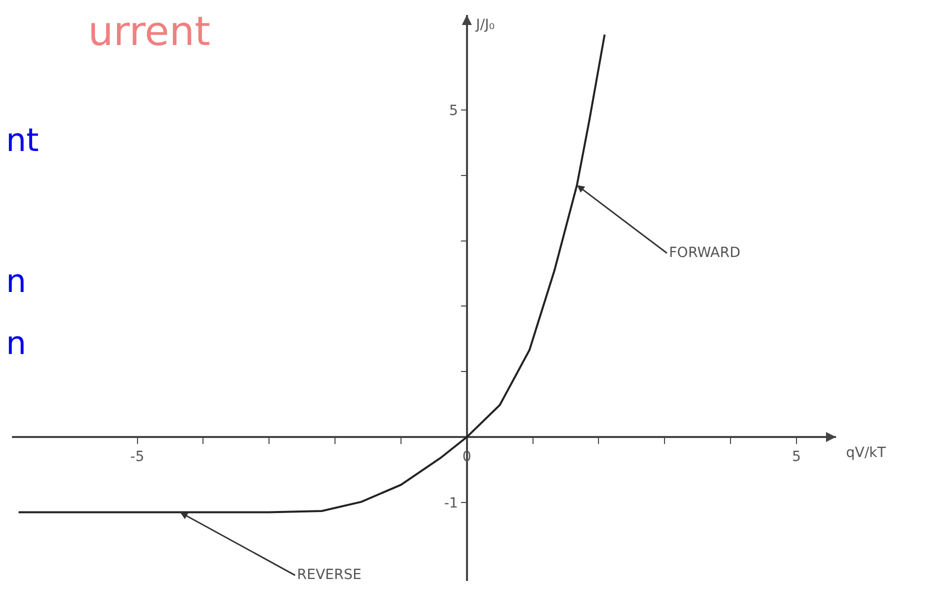 This screenshot has height=591, width=945. What do you see at coordinates (796, 456) in the screenshot?
I see `x-tick-label: 5` at bounding box center [796, 456].